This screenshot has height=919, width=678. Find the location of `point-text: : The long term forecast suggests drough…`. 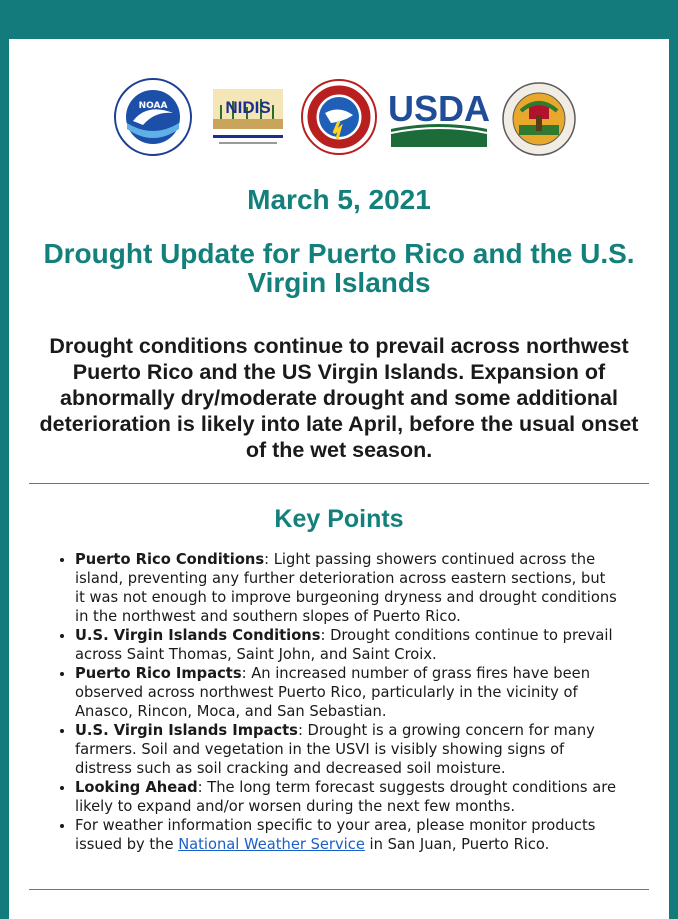

point-text: : The long term forecast suggests drough… is located at coordinates (406, 787).